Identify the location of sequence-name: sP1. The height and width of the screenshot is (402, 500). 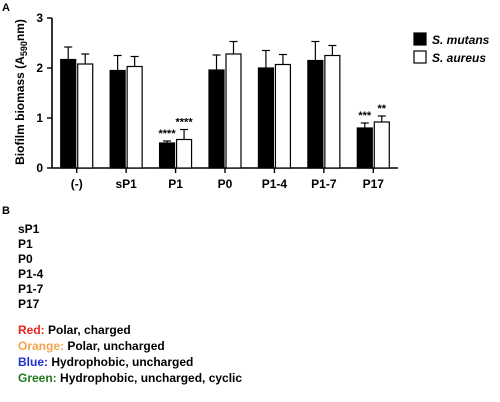
(29, 229).